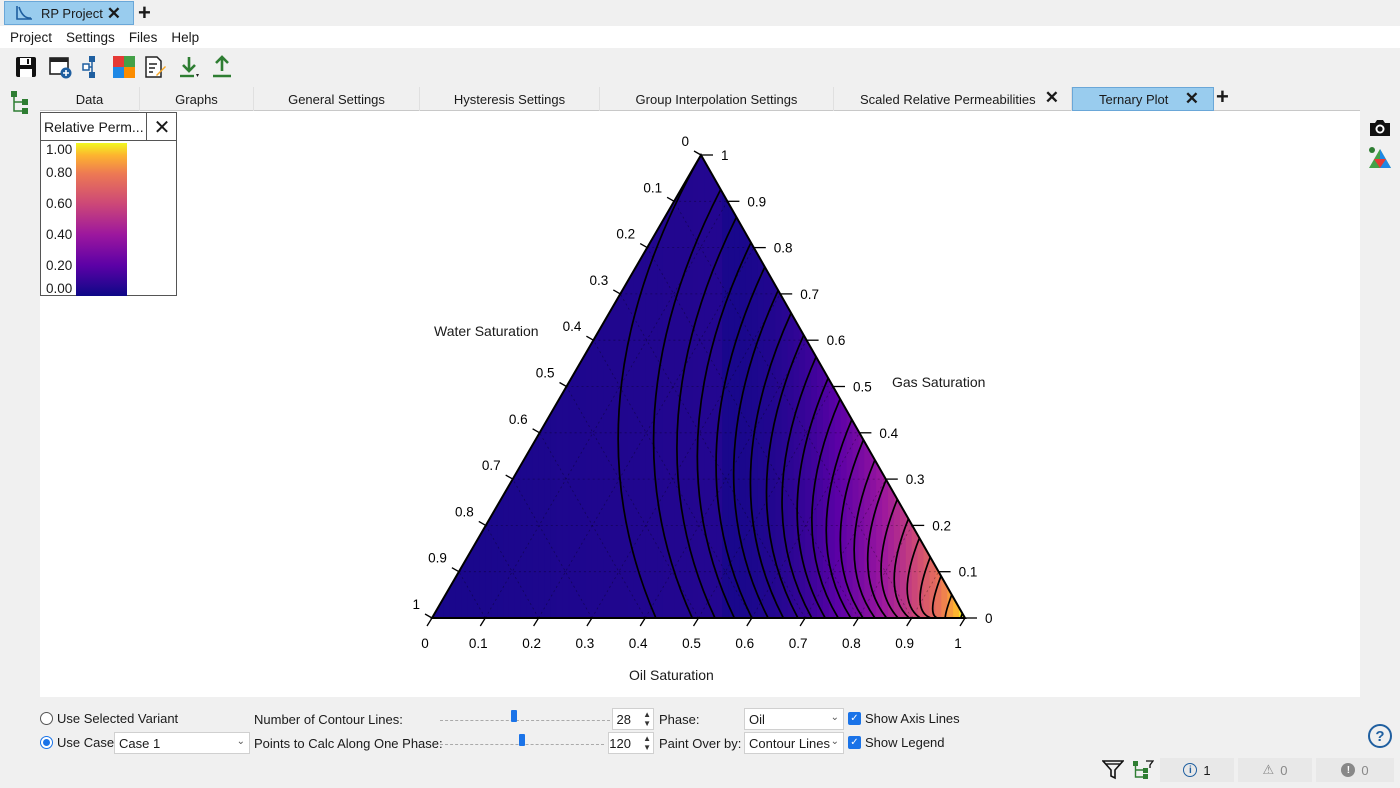 Image resolution: width=1400 pixels, height=788 pixels. What do you see at coordinates (685, 141) in the screenshot?
I see `left-axis-tick-label: 0` at bounding box center [685, 141].